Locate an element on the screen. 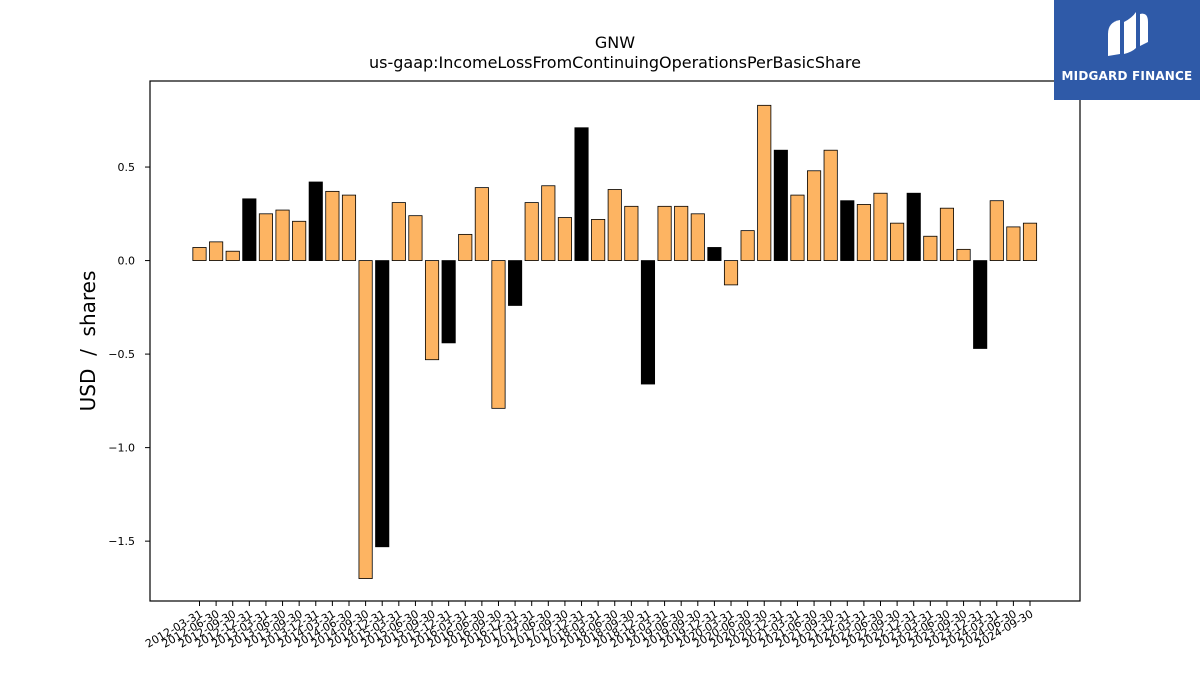 The width and height of the screenshot is (1200, 675). brand-logo: MIDGARD FINANCE is located at coordinates (1127, 50).